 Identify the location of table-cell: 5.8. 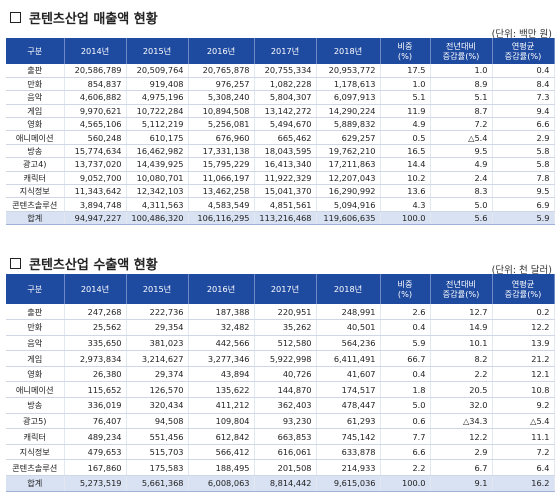
(523, 164).